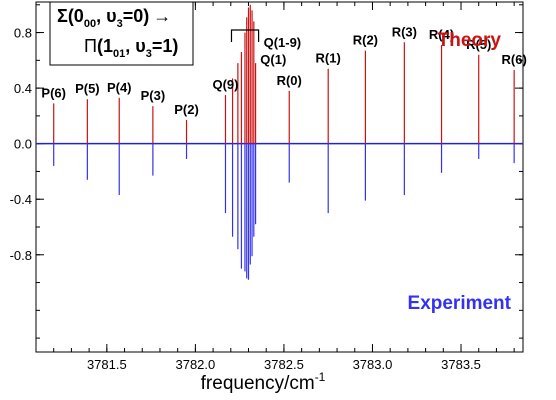 The width and height of the screenshot is (556, 400). I want to click on x-axis-title: frequency/cm-1, so click(263, 382).